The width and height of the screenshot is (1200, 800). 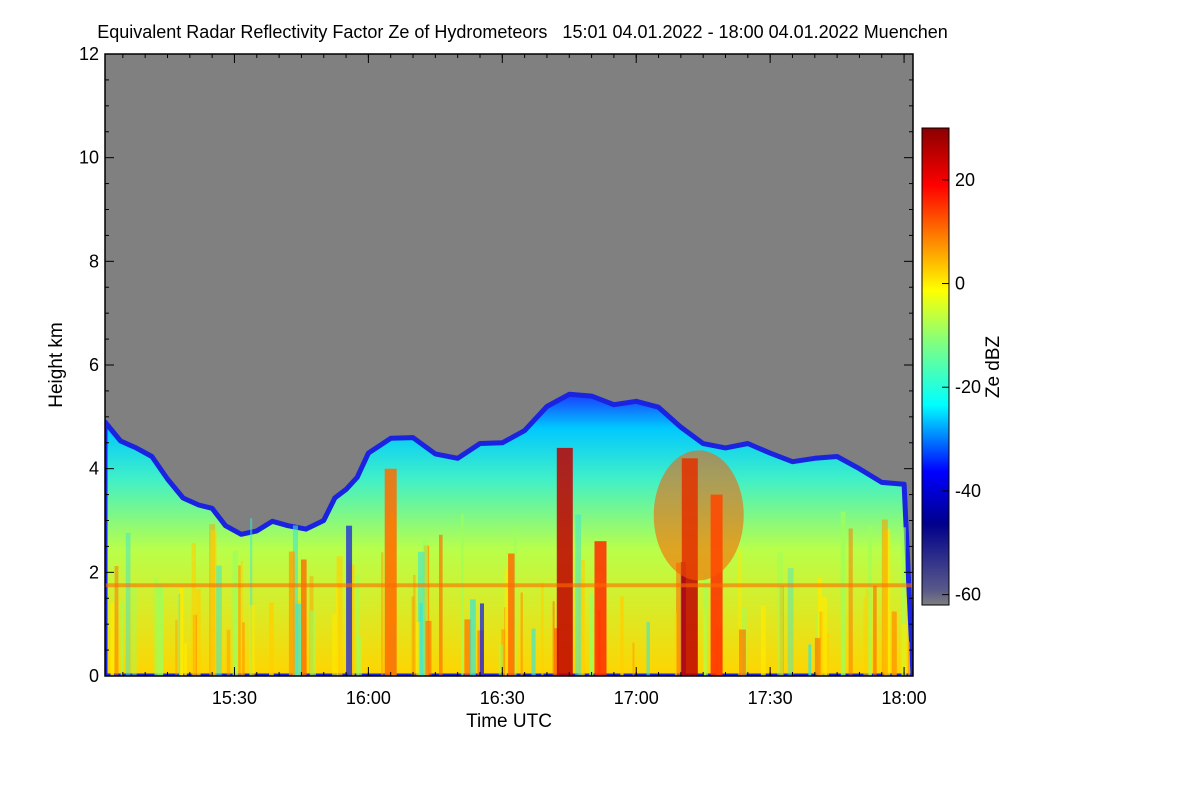 I want to click on x-axis-label: Time UTC, so click(x=509, y=721).